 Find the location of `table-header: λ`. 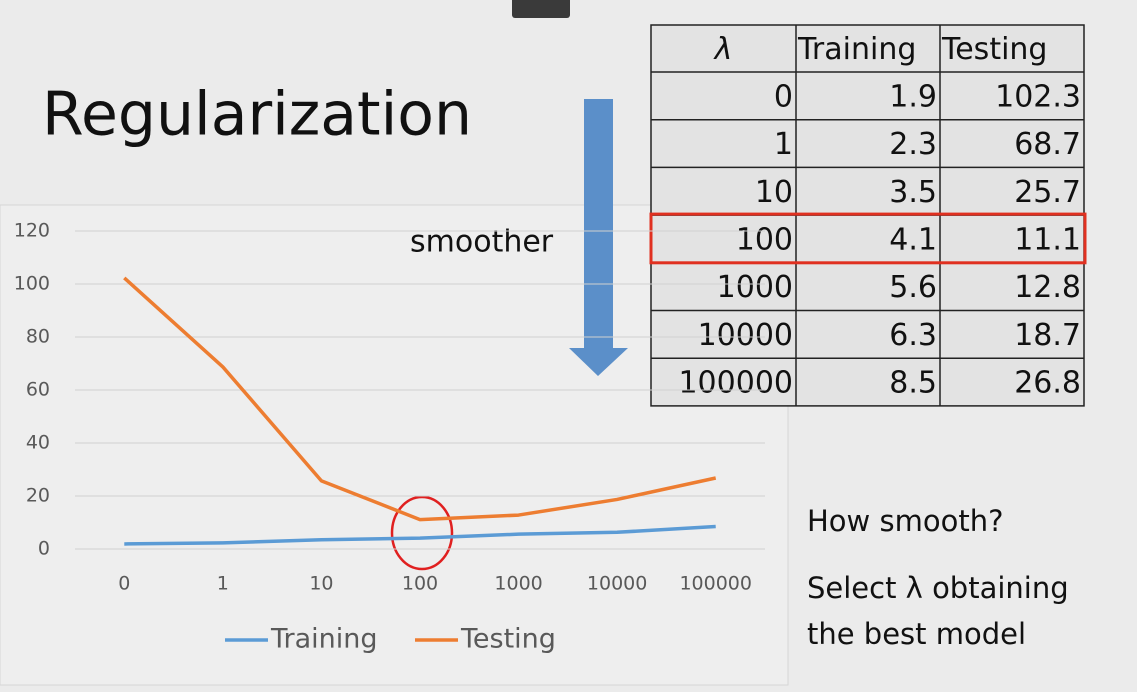

table-header: λ is located at coordinates (723, 49).